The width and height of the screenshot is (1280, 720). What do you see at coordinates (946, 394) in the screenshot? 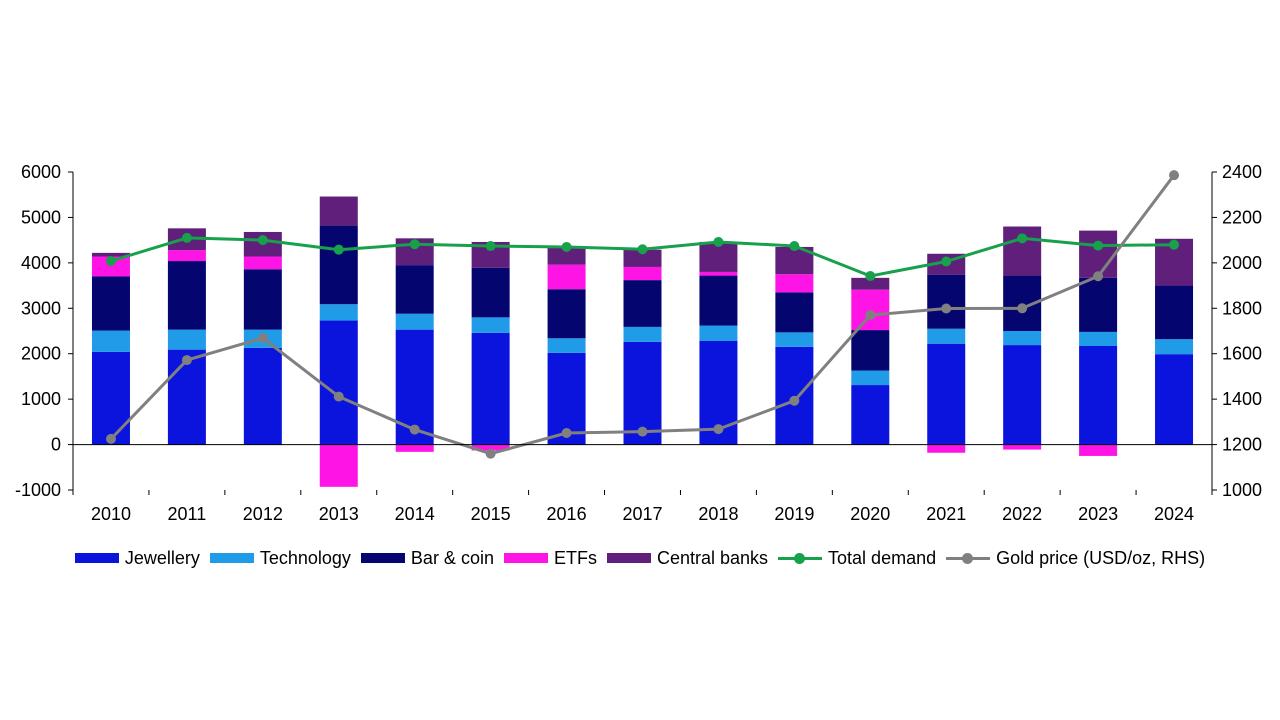
I see `bar-jewellery-2021` at bounding box center [946, 394].